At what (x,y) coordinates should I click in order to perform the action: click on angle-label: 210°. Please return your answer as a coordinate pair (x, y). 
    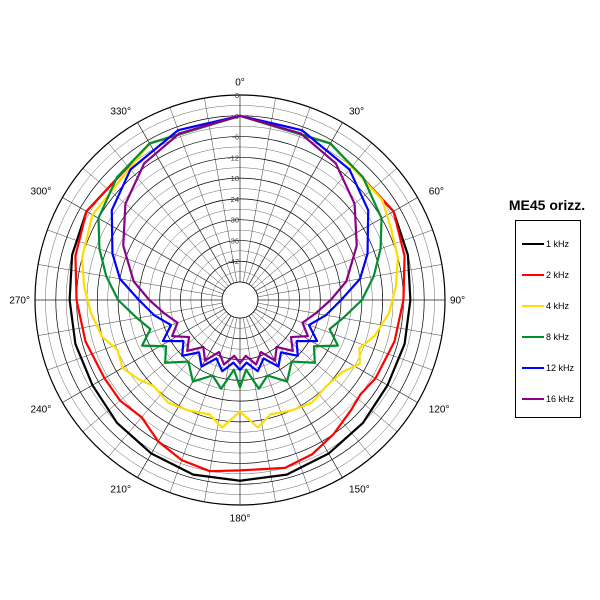
    Looking at the image, I should click on (120, 489).